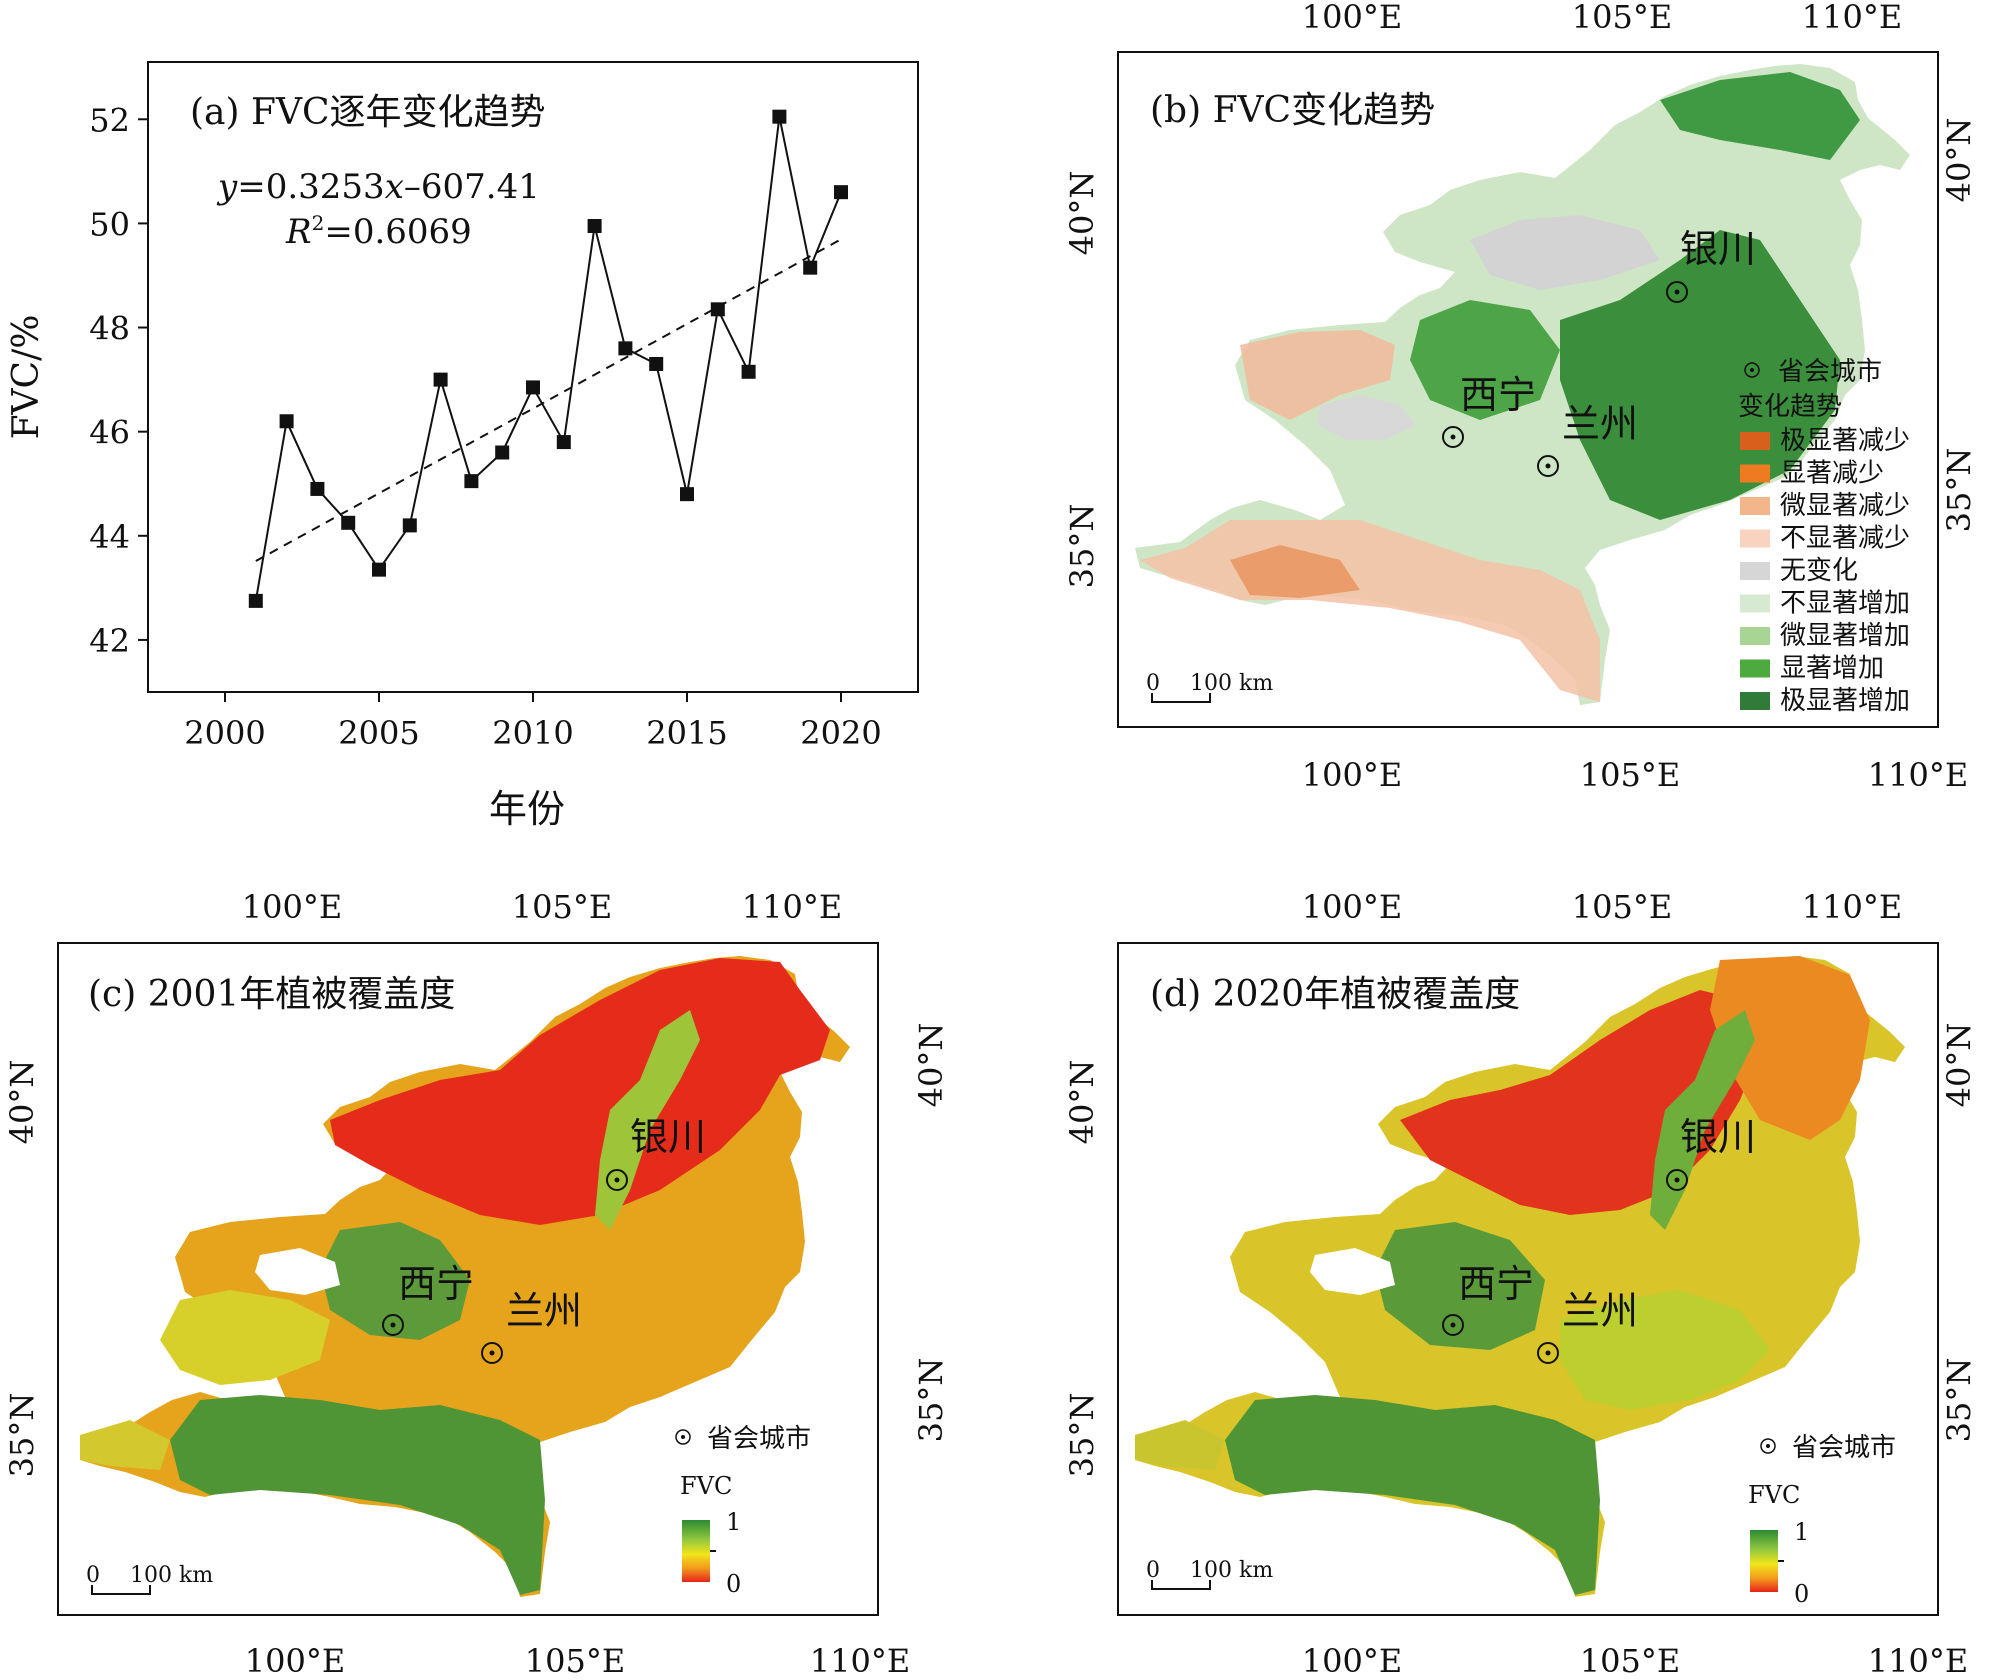  Describe the element at coordinates (1352, 1661) in the screenshot. I see `map-d-lon-bottom-100: 100°E` at that location.